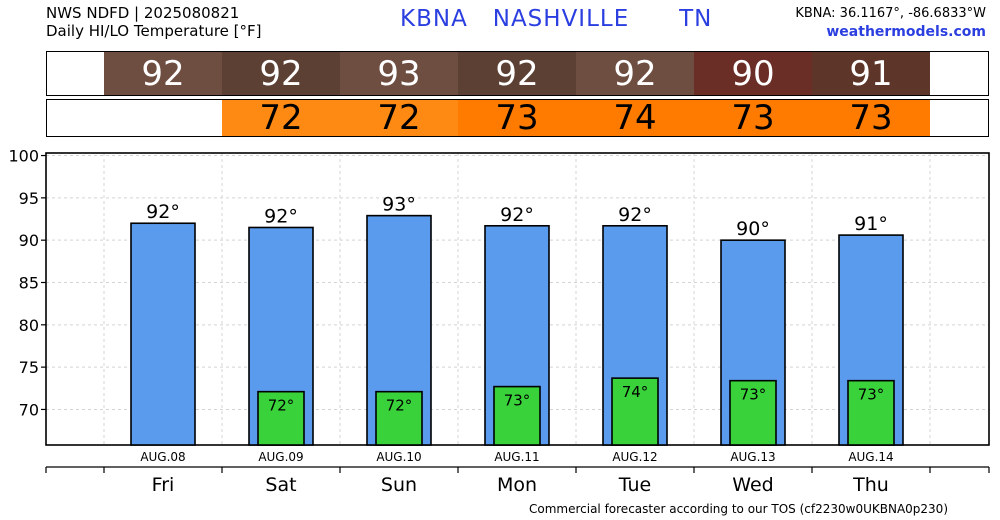 The image size is (1000, 520). What do you see at coordinates (280, 485) in the screenshot?
I see `day-label: Sat` at bounding box center [280, 485].